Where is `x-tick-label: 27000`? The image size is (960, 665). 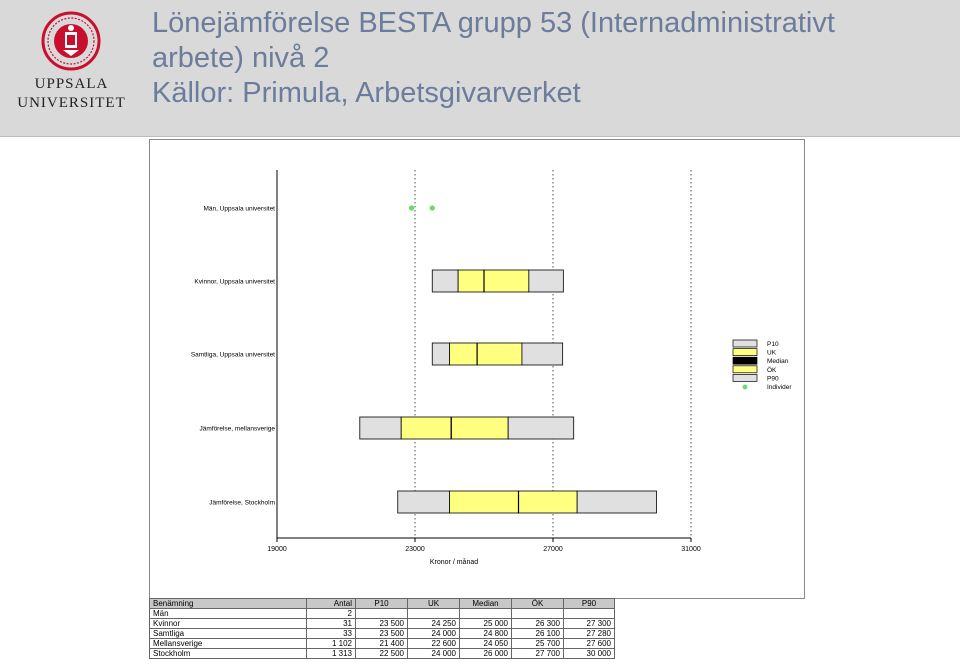
x-tick-label: 27000 is located at coordinates (553, 549).